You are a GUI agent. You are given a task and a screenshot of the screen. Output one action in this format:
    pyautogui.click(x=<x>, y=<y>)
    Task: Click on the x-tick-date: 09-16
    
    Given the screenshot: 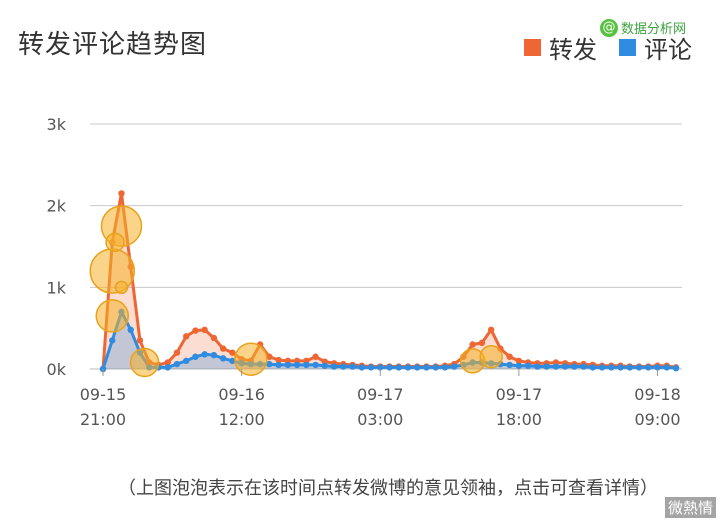 What is the action you would take?
    pyautogui.click(x=241, y=394)
    